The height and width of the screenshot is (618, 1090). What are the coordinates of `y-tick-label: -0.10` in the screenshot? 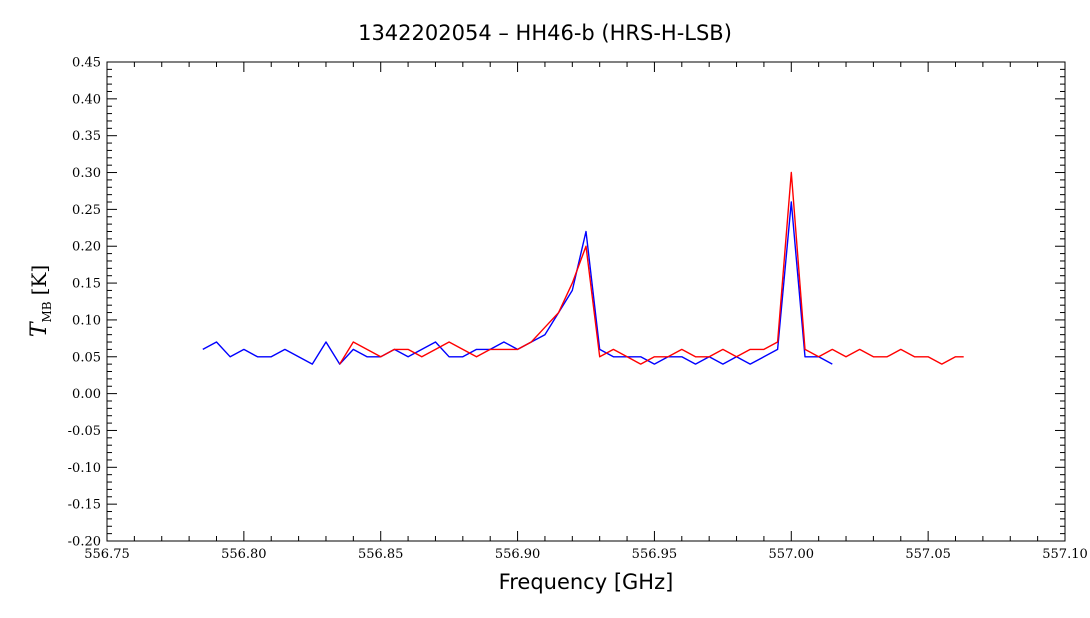 It's located at (84, 468).